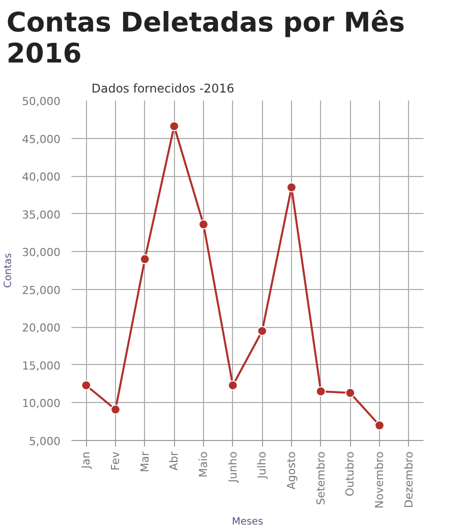 The image size is (453, 530). What do you see at coordinates (41, 177) in the screenshot?
I see `y-tick-label: 40,000` at bounding box center [41, 177].